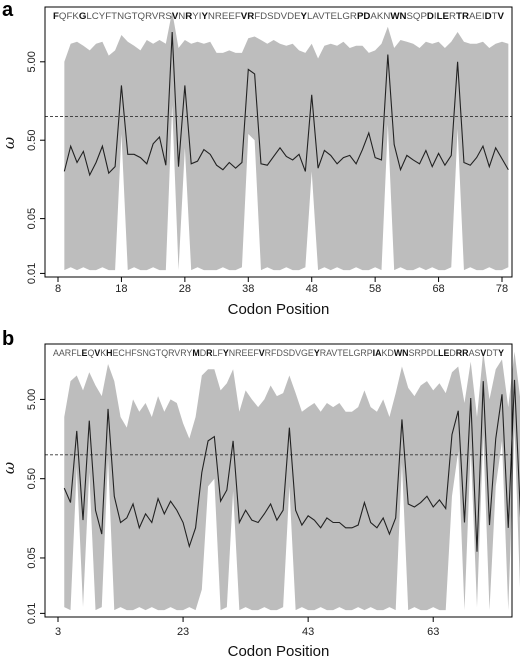 The height and width of the screenshot is (659, 520). I want to click on x-tick-label: 43, so click(308, 632).